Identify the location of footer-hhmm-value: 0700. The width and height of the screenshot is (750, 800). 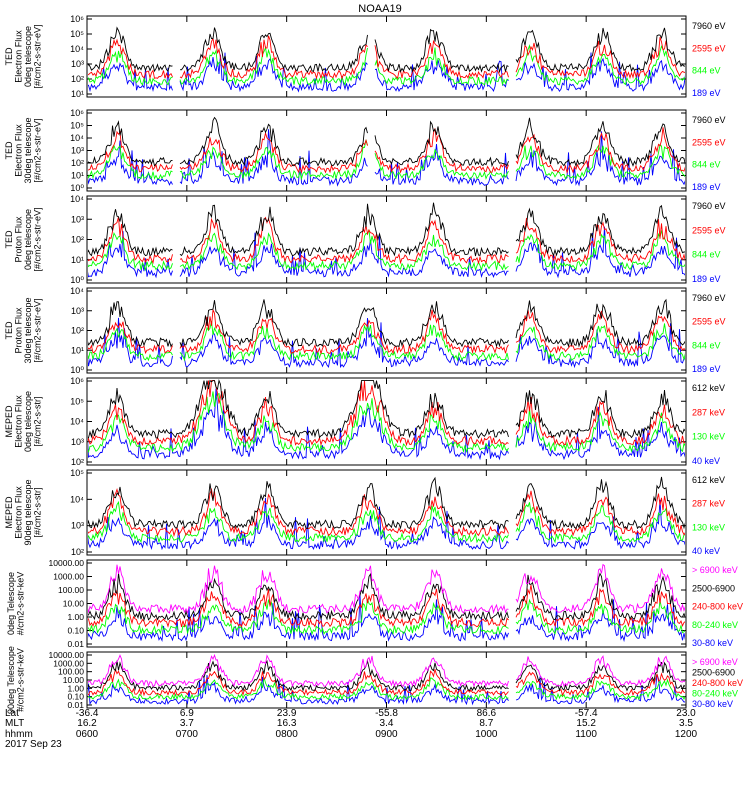
(187, 734).